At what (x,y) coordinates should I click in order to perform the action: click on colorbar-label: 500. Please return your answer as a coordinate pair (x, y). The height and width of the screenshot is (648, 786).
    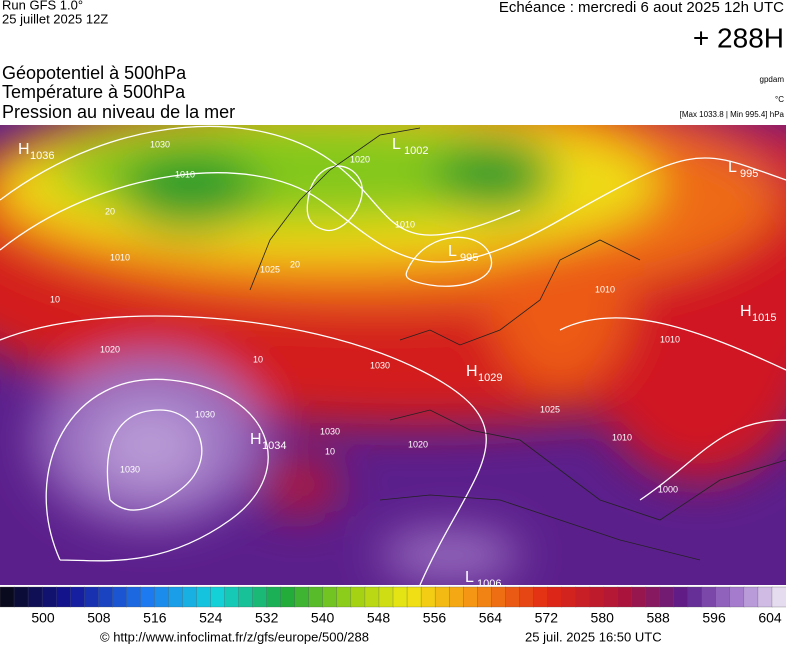
    Looking at the image, I should click on (43, 618).